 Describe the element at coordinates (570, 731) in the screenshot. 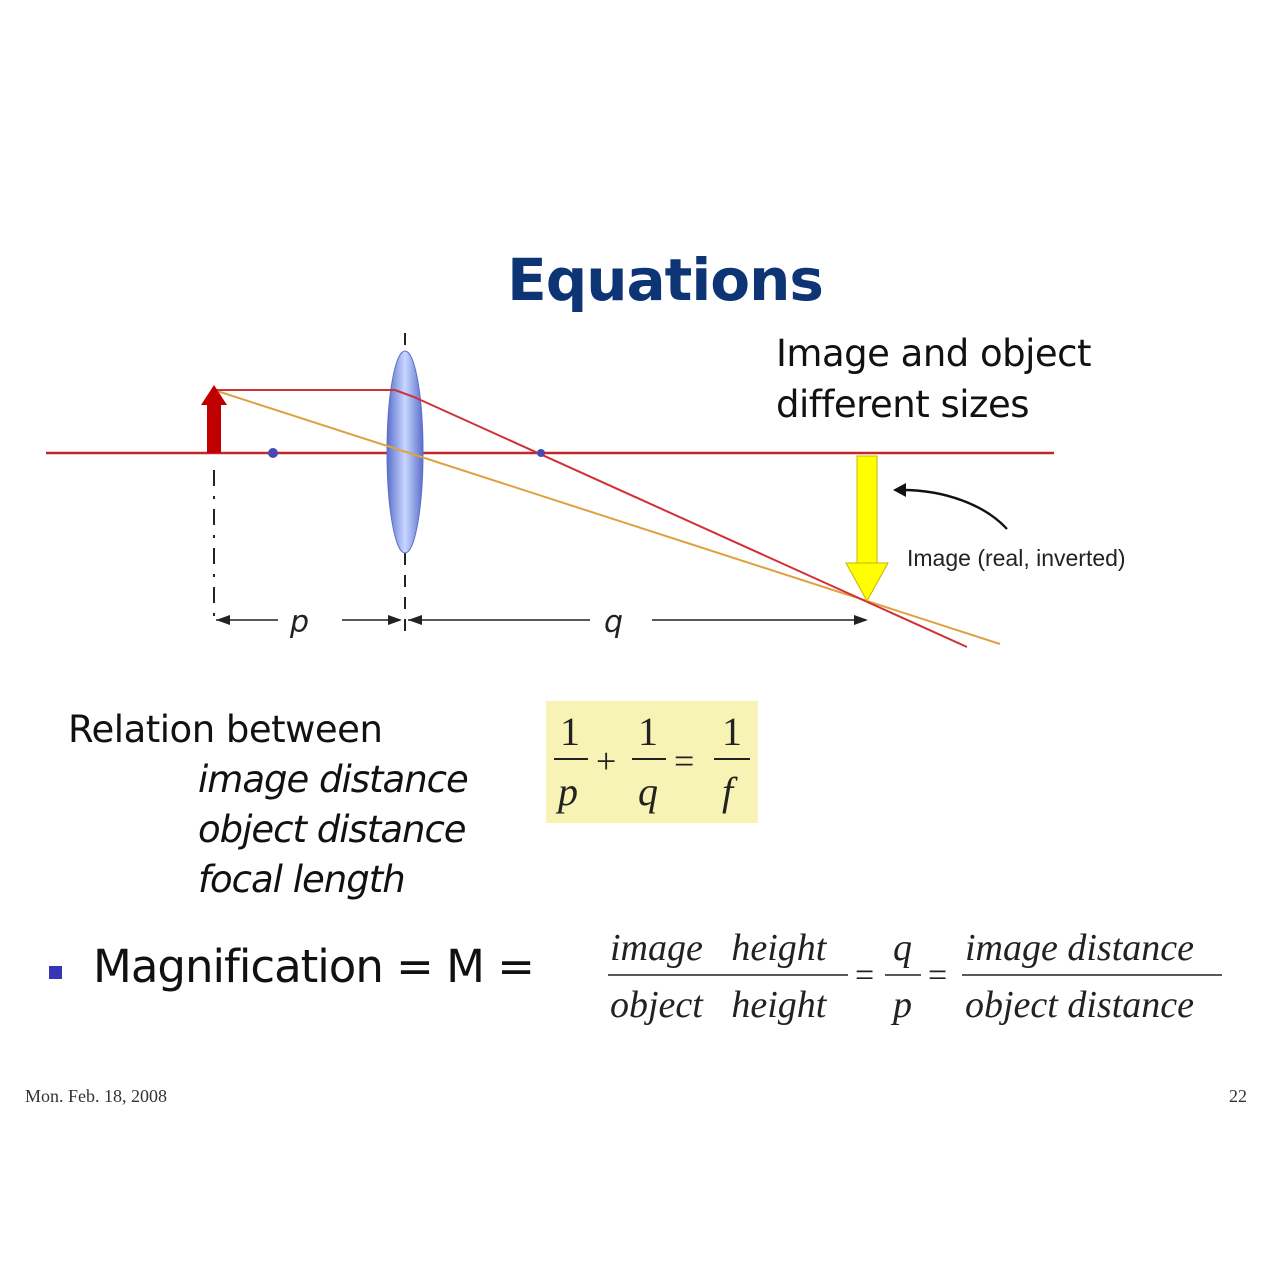

I see `lens-eq-numerator-1: 1` at that location.